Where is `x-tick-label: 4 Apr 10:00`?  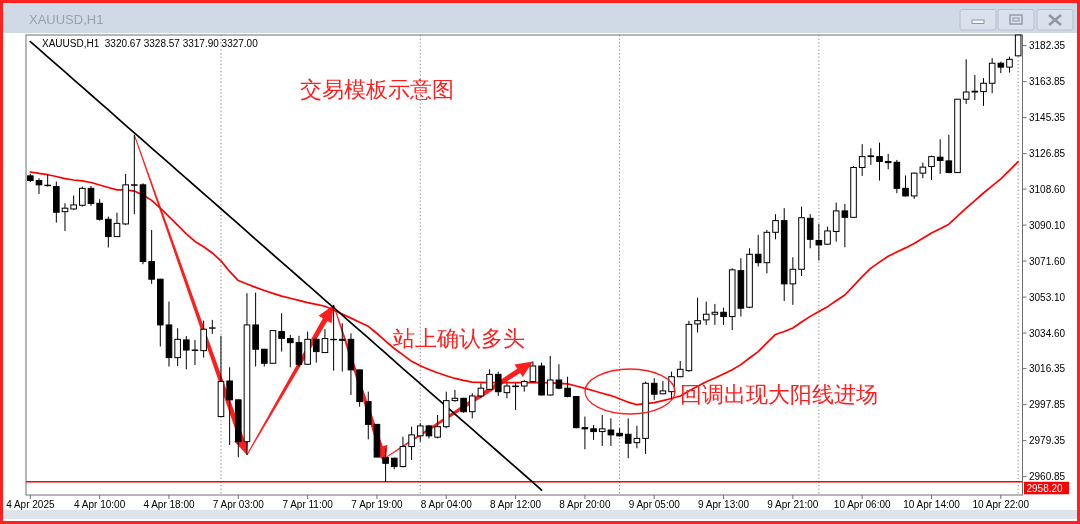
x-tick-label: 4 Apr 10:00 is located at coordinates (100, 504).